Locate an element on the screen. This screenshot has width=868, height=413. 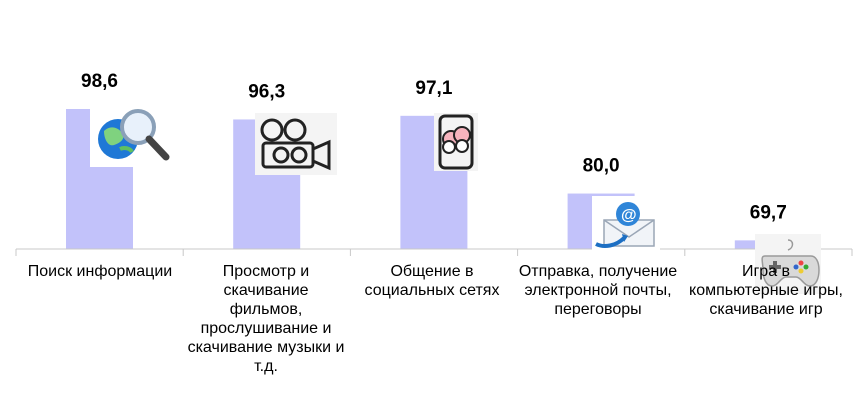
x-axis-ticks is located at coordinates (434, 252).